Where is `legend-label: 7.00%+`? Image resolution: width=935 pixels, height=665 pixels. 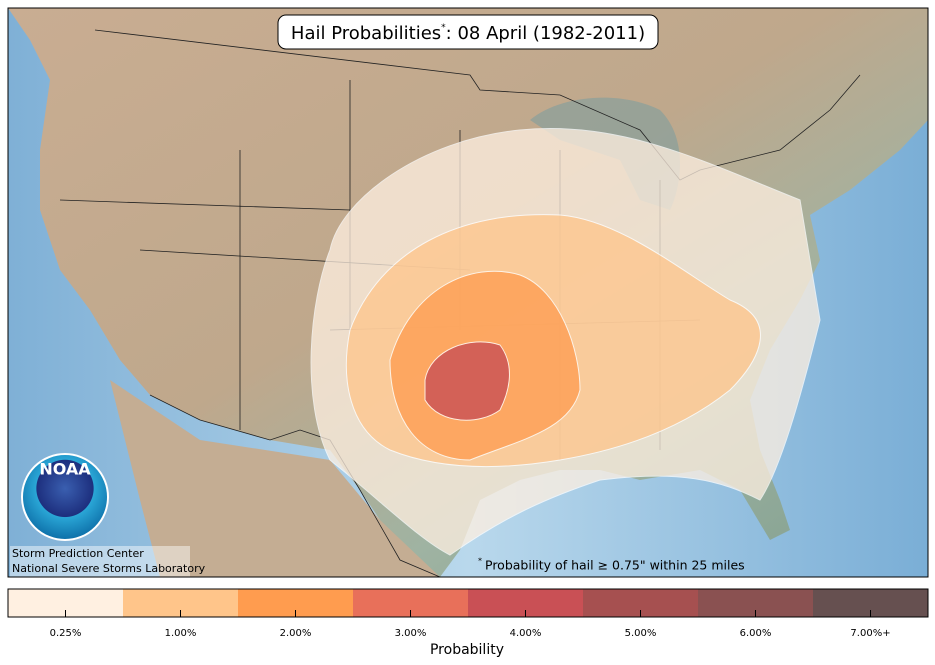 legend-label: 7.00%+ is located at coordinates (870, 633).